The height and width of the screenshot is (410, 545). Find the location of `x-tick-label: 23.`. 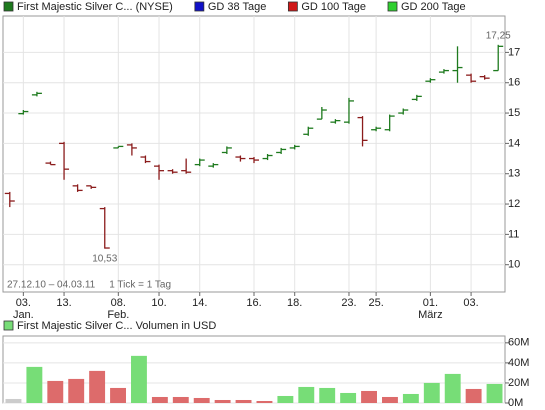

x-tick-label: 23. is located at coordinates (348, 303).